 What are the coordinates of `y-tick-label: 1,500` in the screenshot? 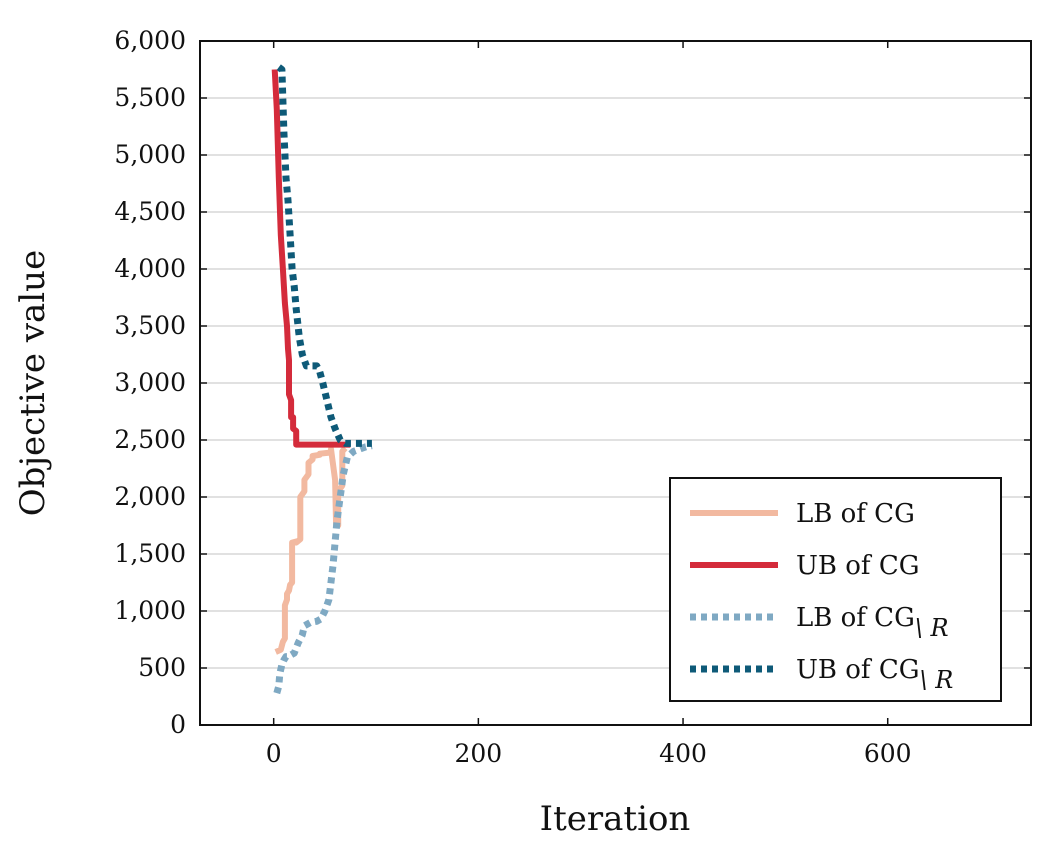 It's located at (150, 553).